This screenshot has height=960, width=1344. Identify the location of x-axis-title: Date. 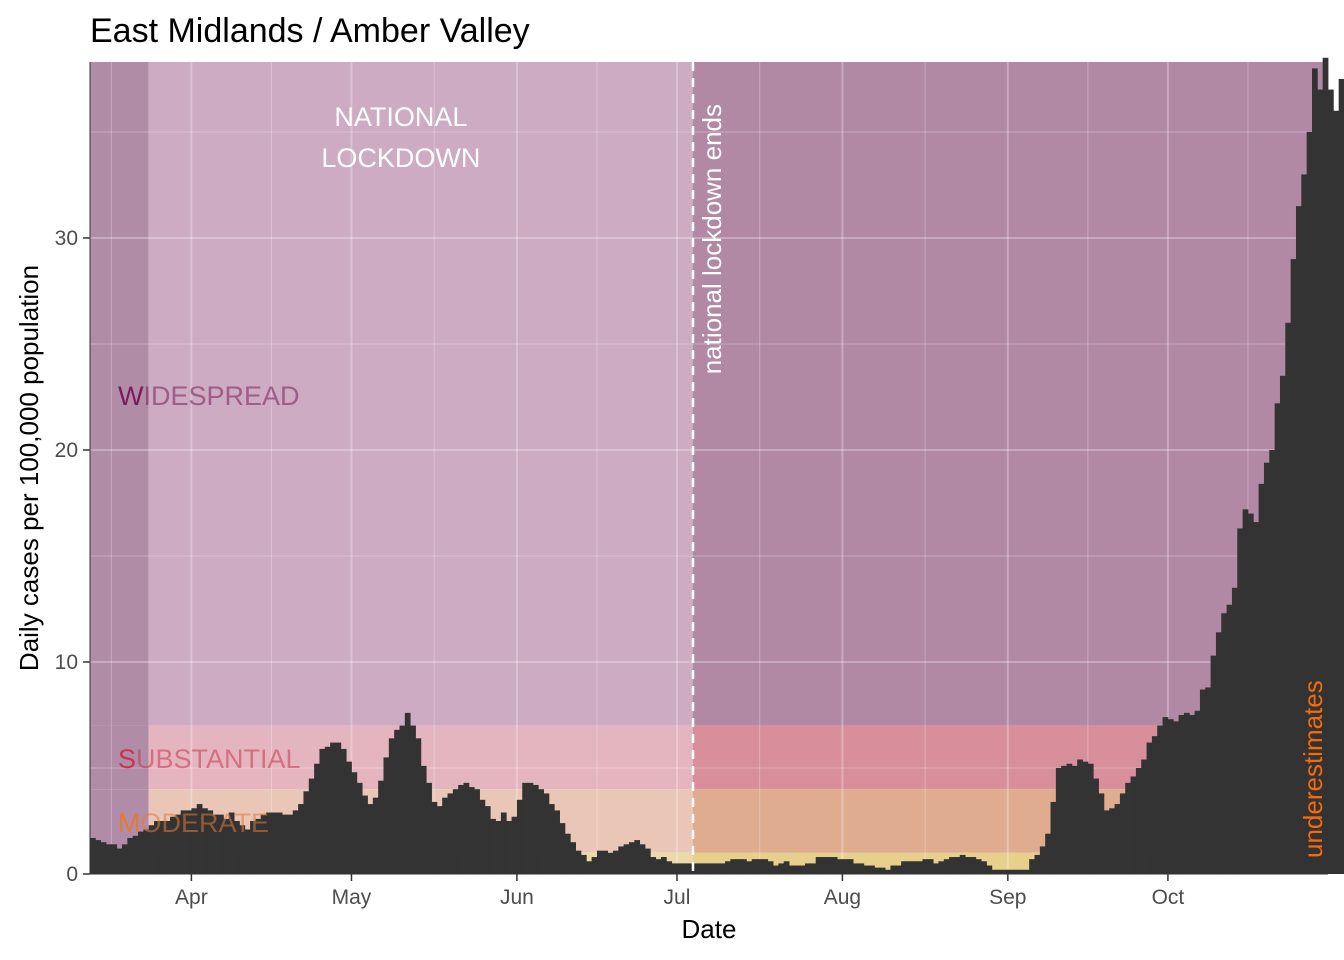
(709, 929).